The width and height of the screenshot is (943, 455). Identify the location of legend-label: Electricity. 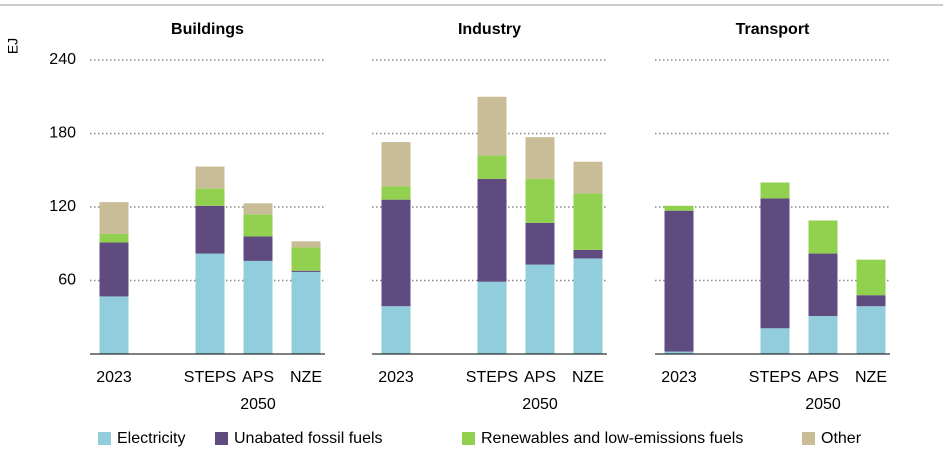
(151, 438).